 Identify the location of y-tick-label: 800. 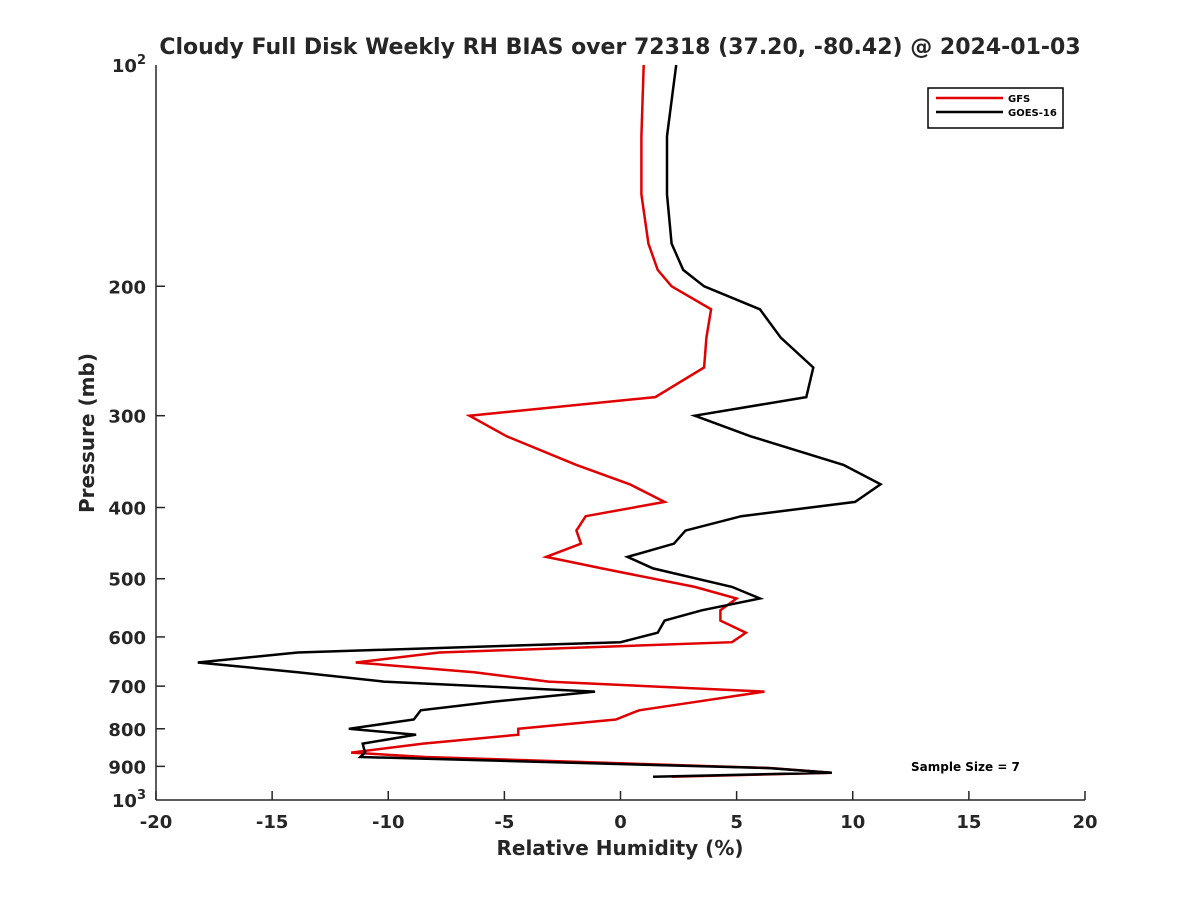
(127, 730).